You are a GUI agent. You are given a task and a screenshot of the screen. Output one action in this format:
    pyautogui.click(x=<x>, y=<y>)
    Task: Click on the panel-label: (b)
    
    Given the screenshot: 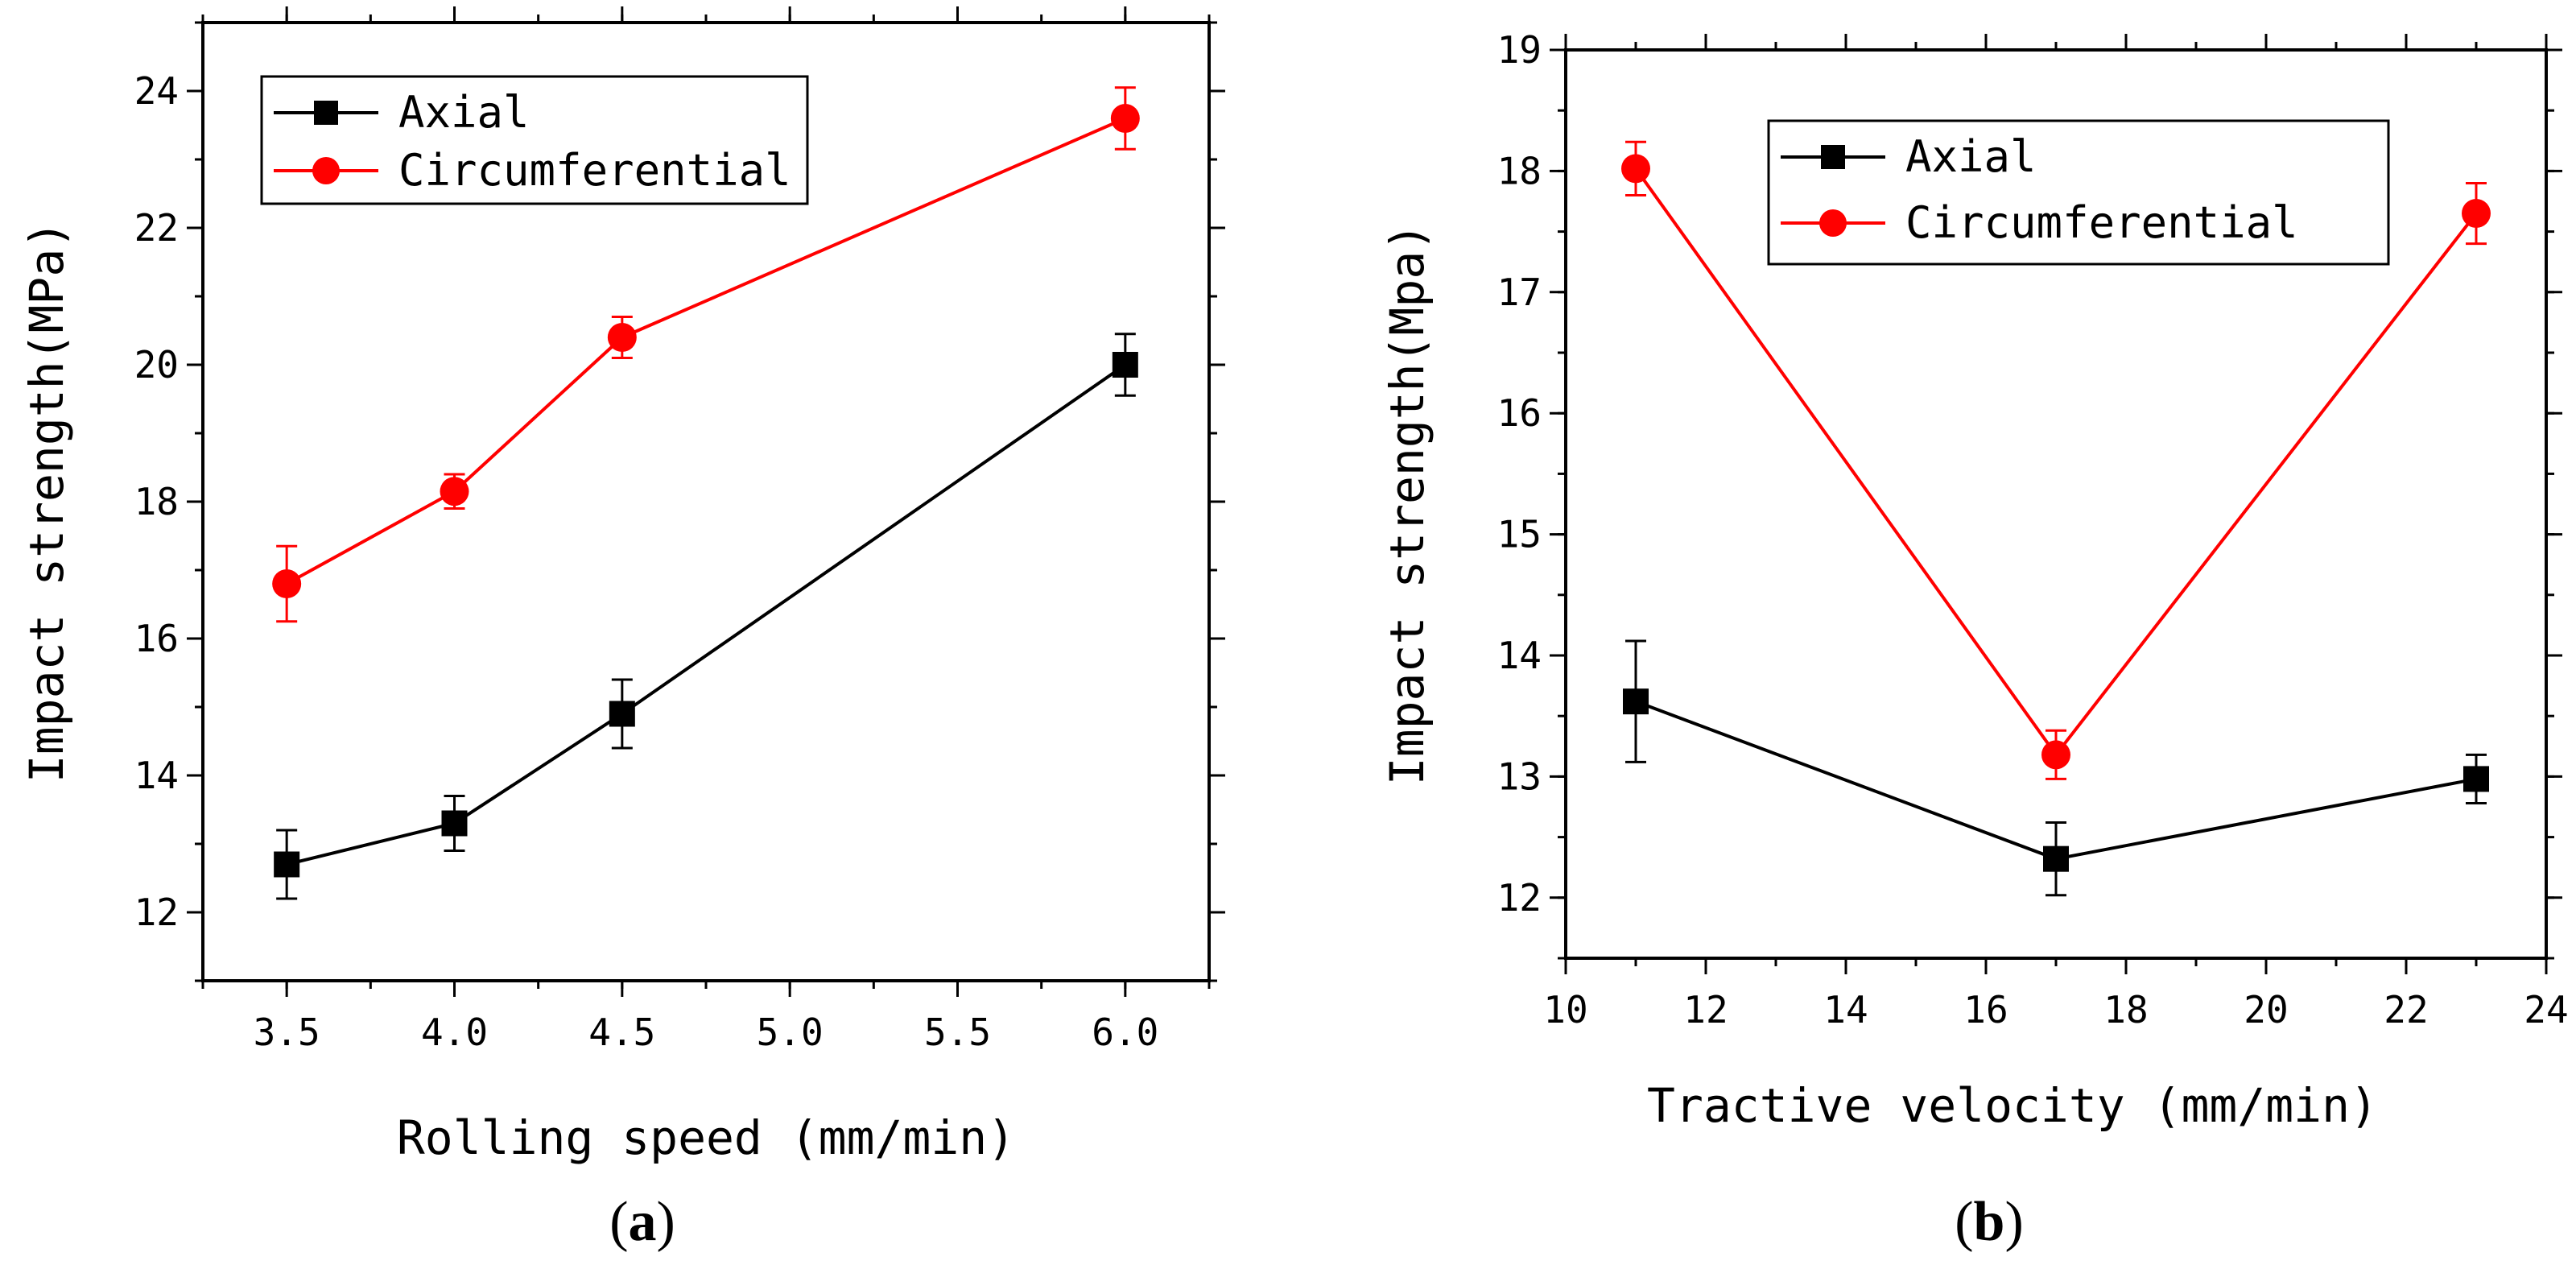 What is the action you would take?
    pyautogui.click(x=1989, y=1222)
    